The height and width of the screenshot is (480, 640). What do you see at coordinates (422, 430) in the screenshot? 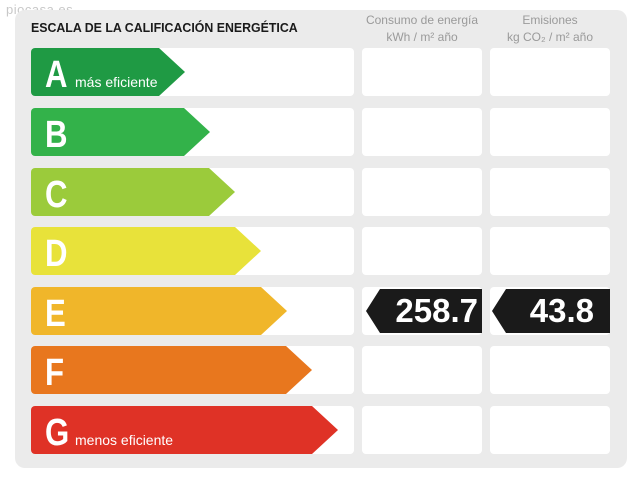
I see `consumo-cell-g` at bounding box center [422, 430].